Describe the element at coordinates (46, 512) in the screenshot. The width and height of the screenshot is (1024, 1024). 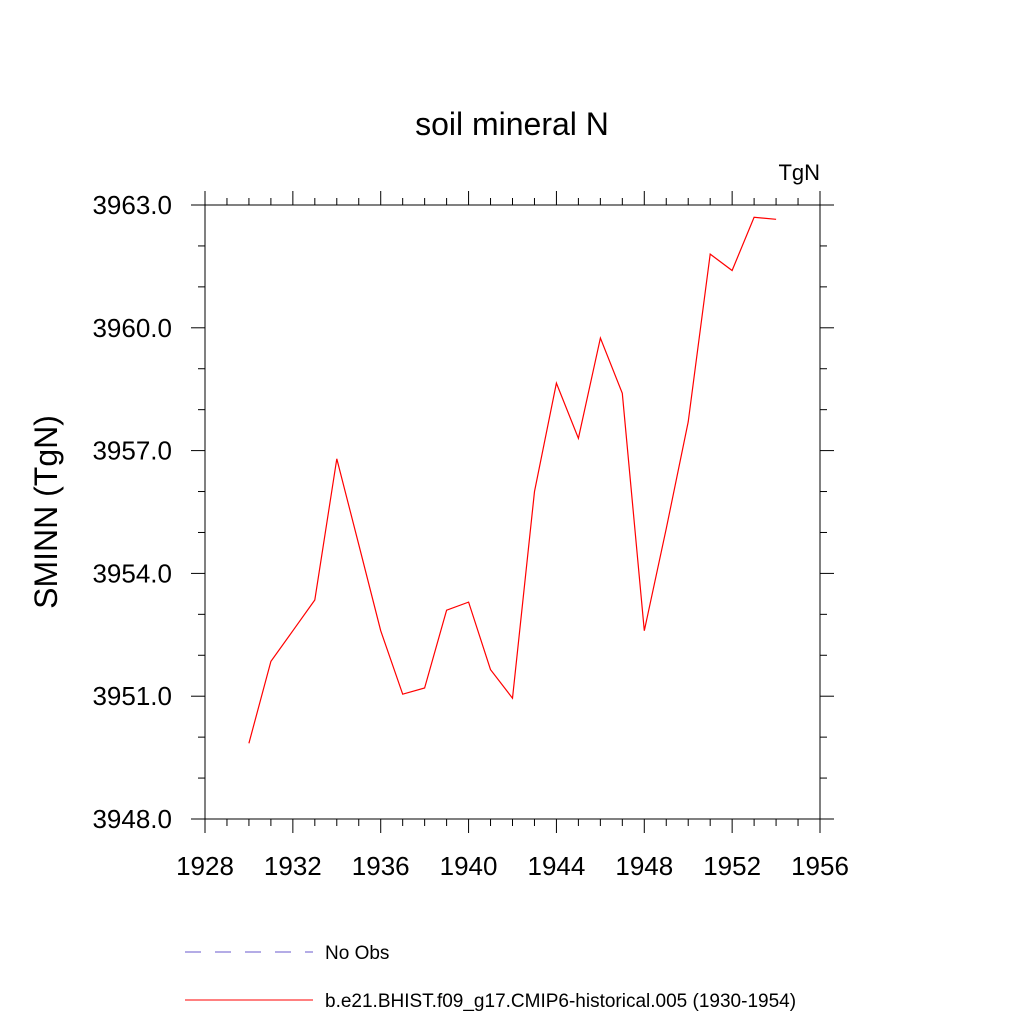
I see `y-axis-label: SMINN (TgN)` at that location.